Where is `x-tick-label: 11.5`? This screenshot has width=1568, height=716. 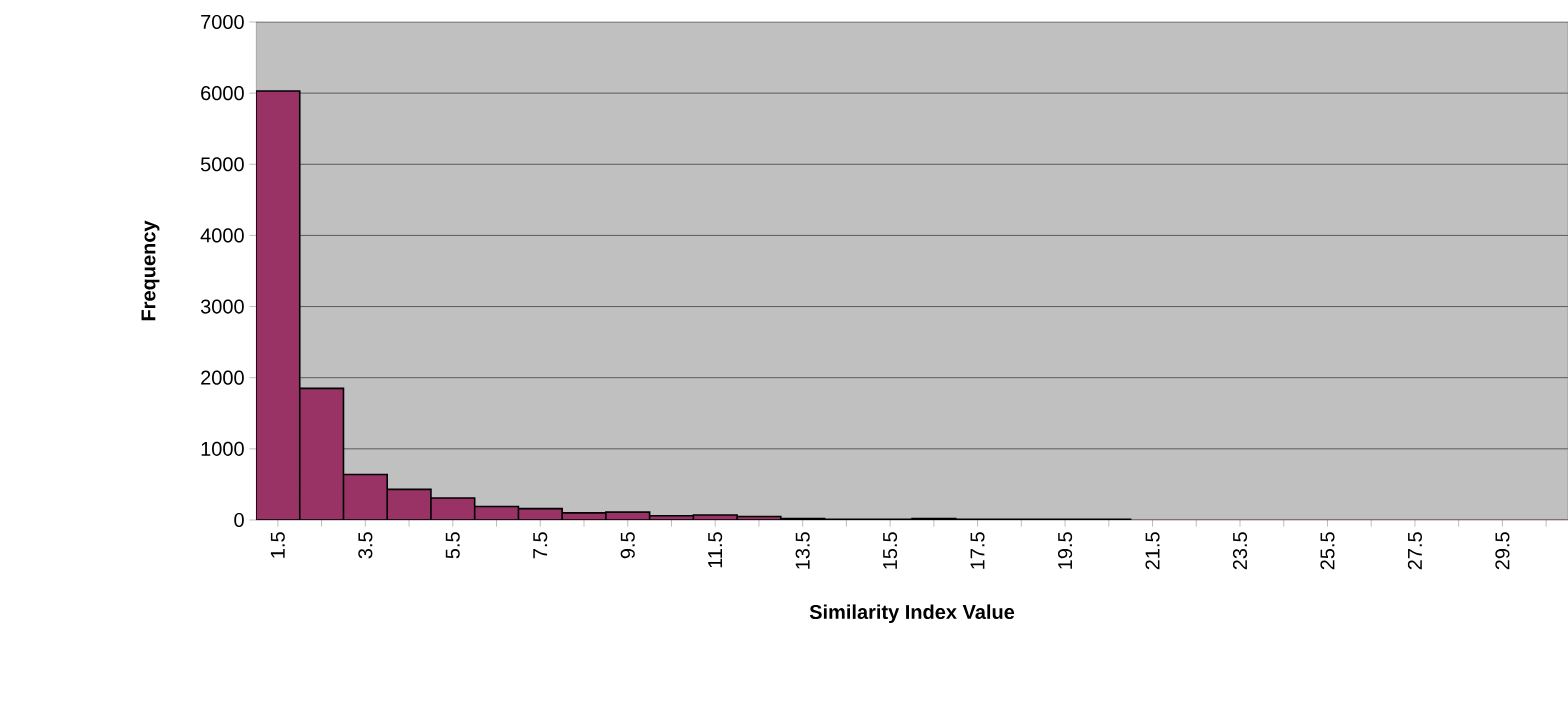
x-tick-label: 11.5 is located at coordinates (715, 550).